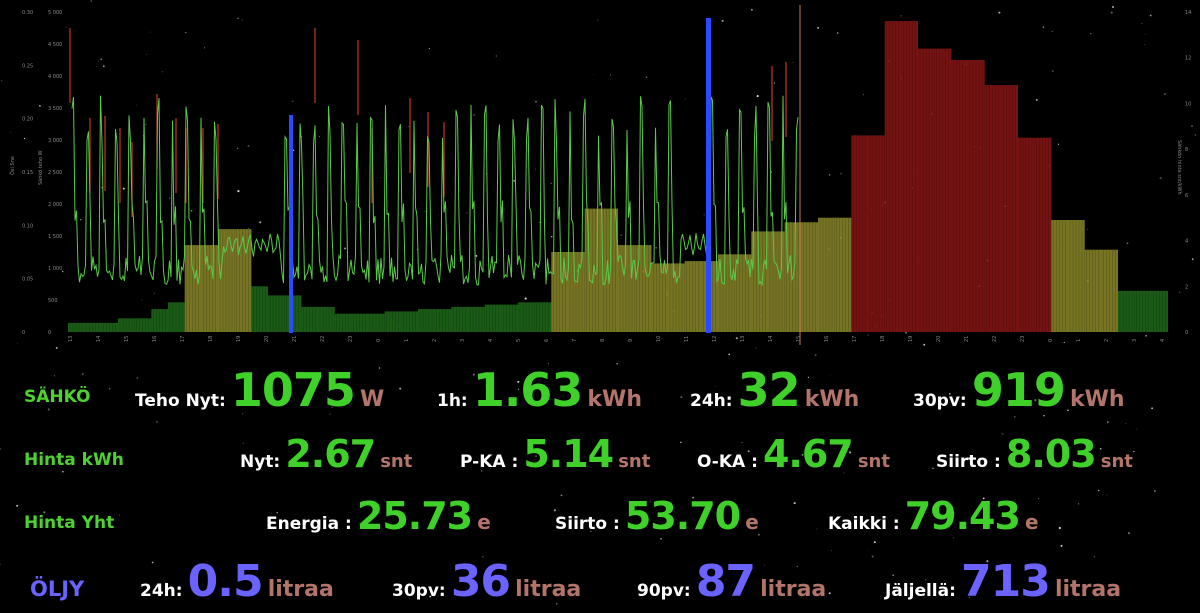  Describe the element at coordinates (295, 339) in the screenshot. I see `x-tick: 21` at that location.